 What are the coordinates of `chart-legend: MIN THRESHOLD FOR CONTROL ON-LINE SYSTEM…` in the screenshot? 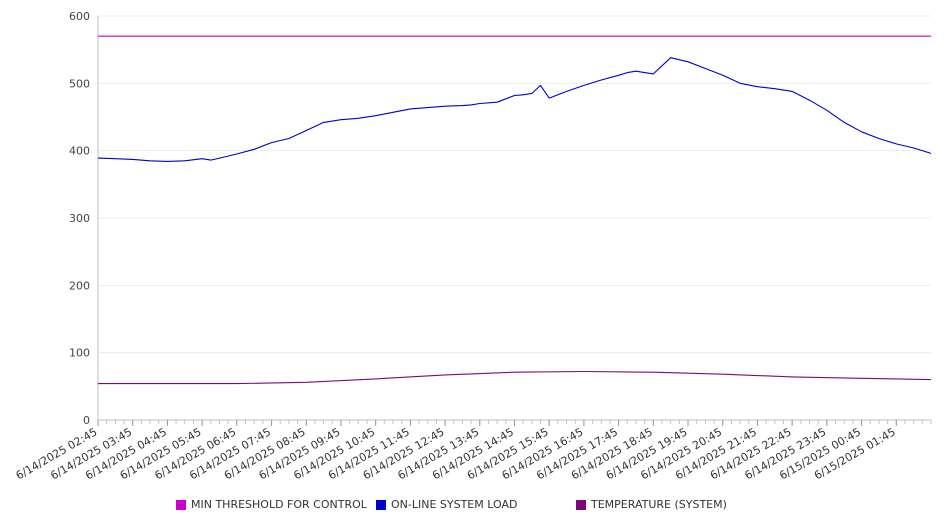 It's located at (473, 506).